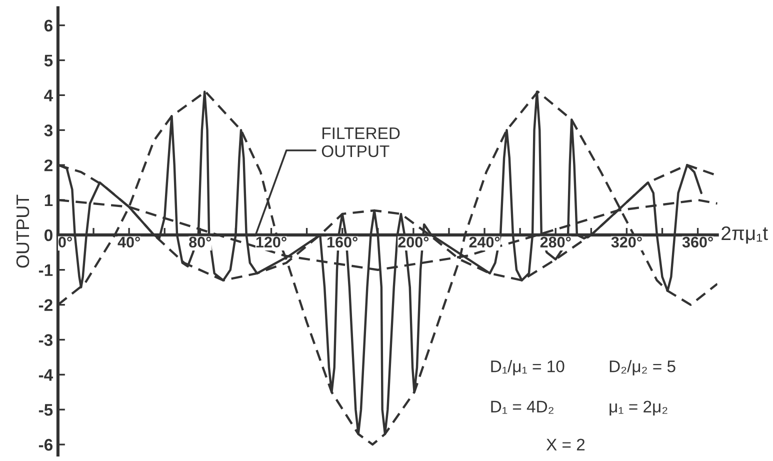 The height and width of the screenshot is (461, 773). What do you see at coordinates (45, 270) in the screenshot?
I see `y-tick-label: -1` at bounding box center [45, 270].